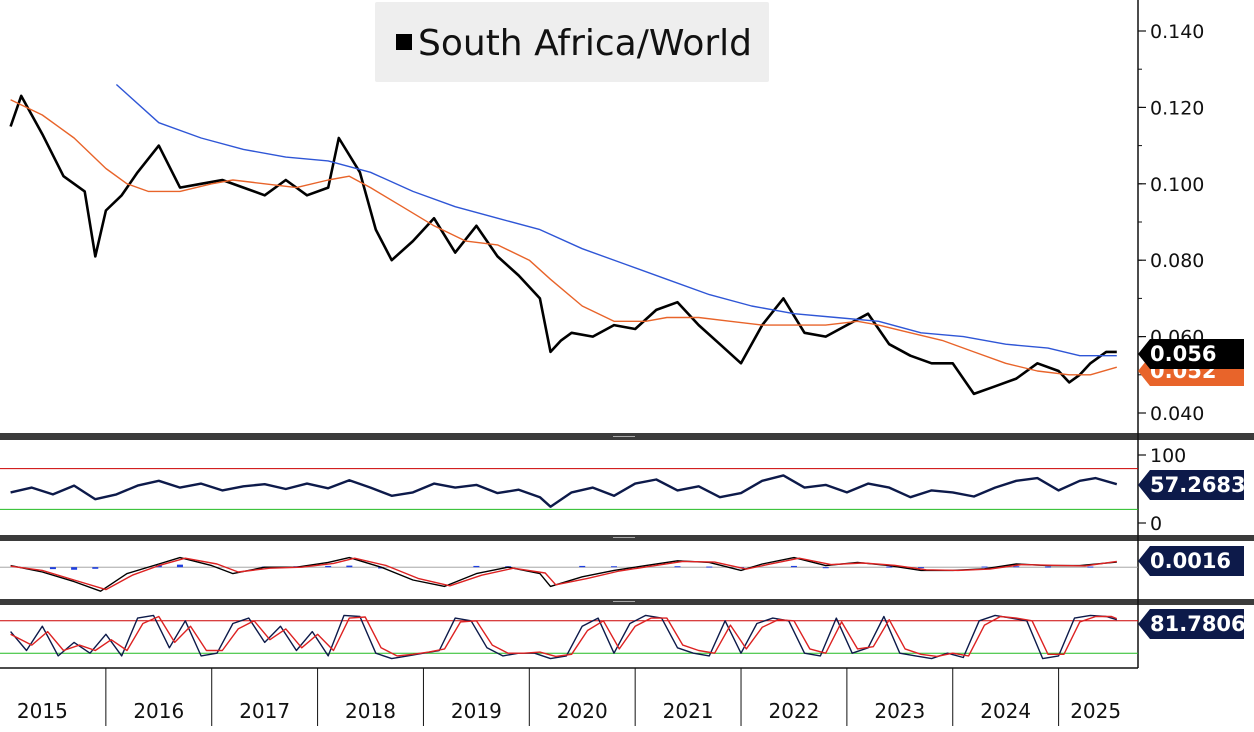 This screenshot has height=732, width=1254. Describe the element at coordinates (1177, 108) in the screenshot. I see `y-tick-label: 0.120` at that location.